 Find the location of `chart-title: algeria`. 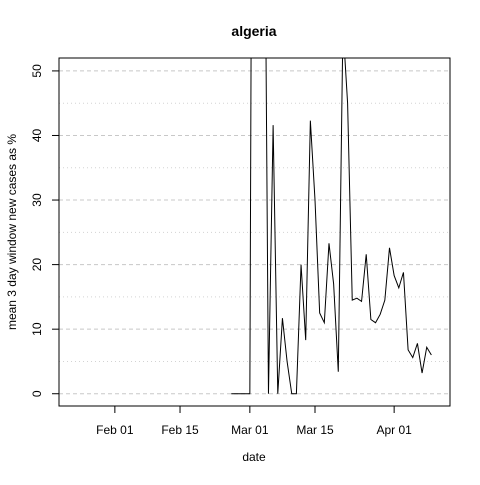

chart-title: algeria is located at coordinates (253, 31).